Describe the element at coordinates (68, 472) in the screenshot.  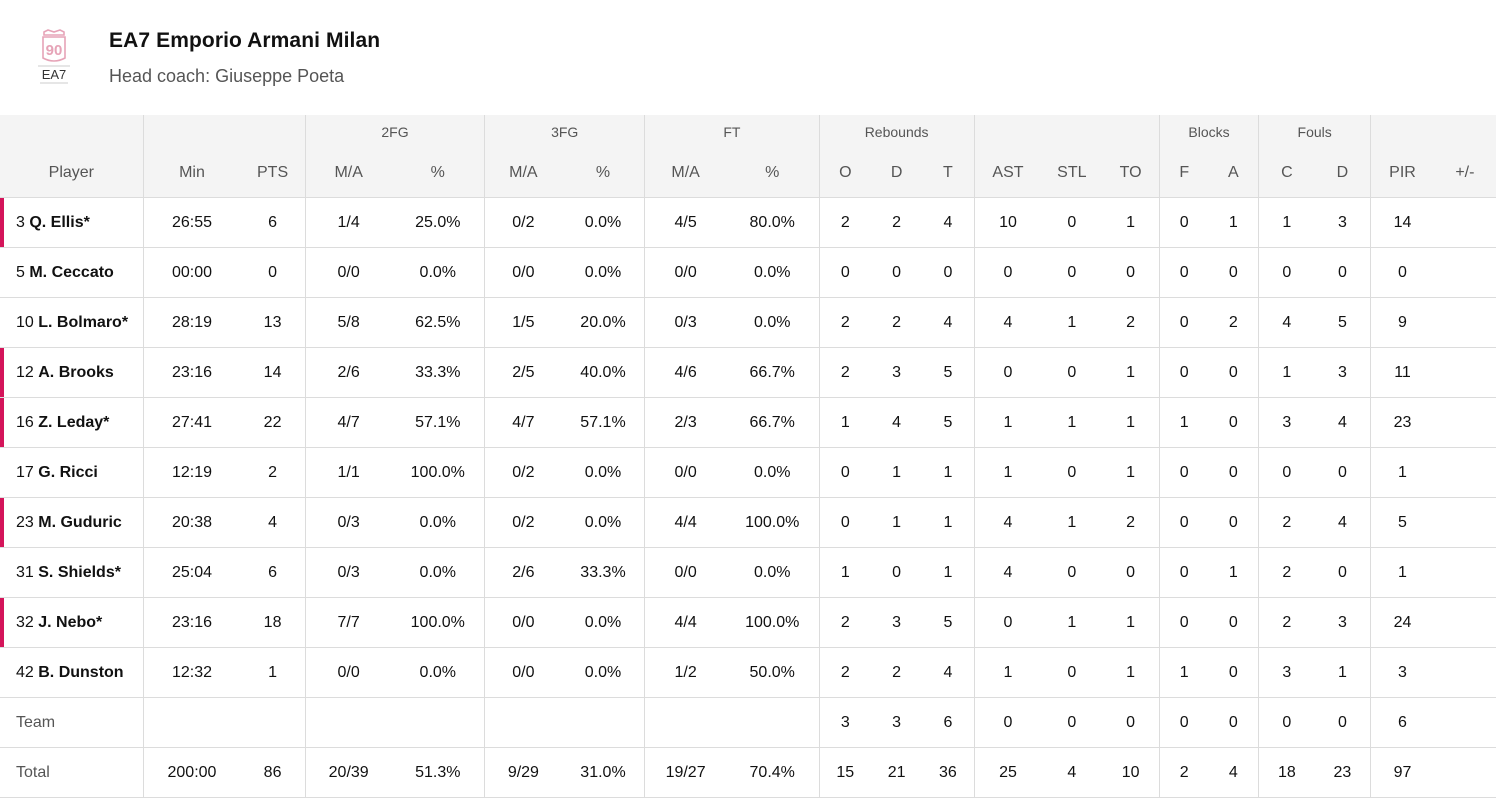
I see `player-name: G. Ricci` at that location.